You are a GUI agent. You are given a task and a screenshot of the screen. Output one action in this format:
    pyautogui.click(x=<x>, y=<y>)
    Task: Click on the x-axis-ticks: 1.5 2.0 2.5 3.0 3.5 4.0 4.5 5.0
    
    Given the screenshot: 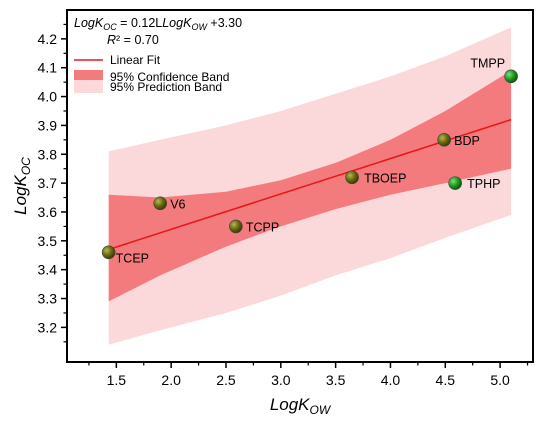 What is the action you would take?
    pyautogui.click(x=308, y=375)
    